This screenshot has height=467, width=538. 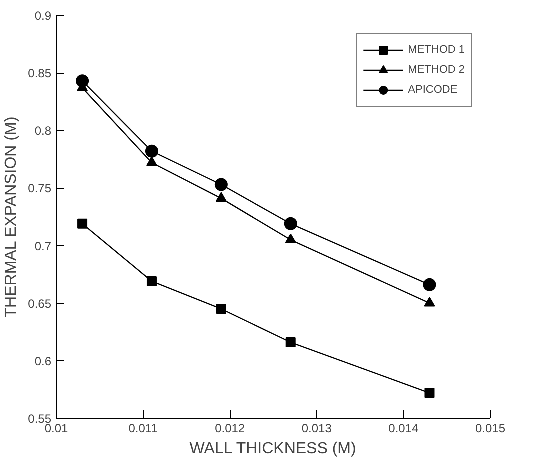 What do you see at coordinates (43, 16) in the screenshot?
I see `y-tick-label: 0.9` at bounding box center [43, 16].